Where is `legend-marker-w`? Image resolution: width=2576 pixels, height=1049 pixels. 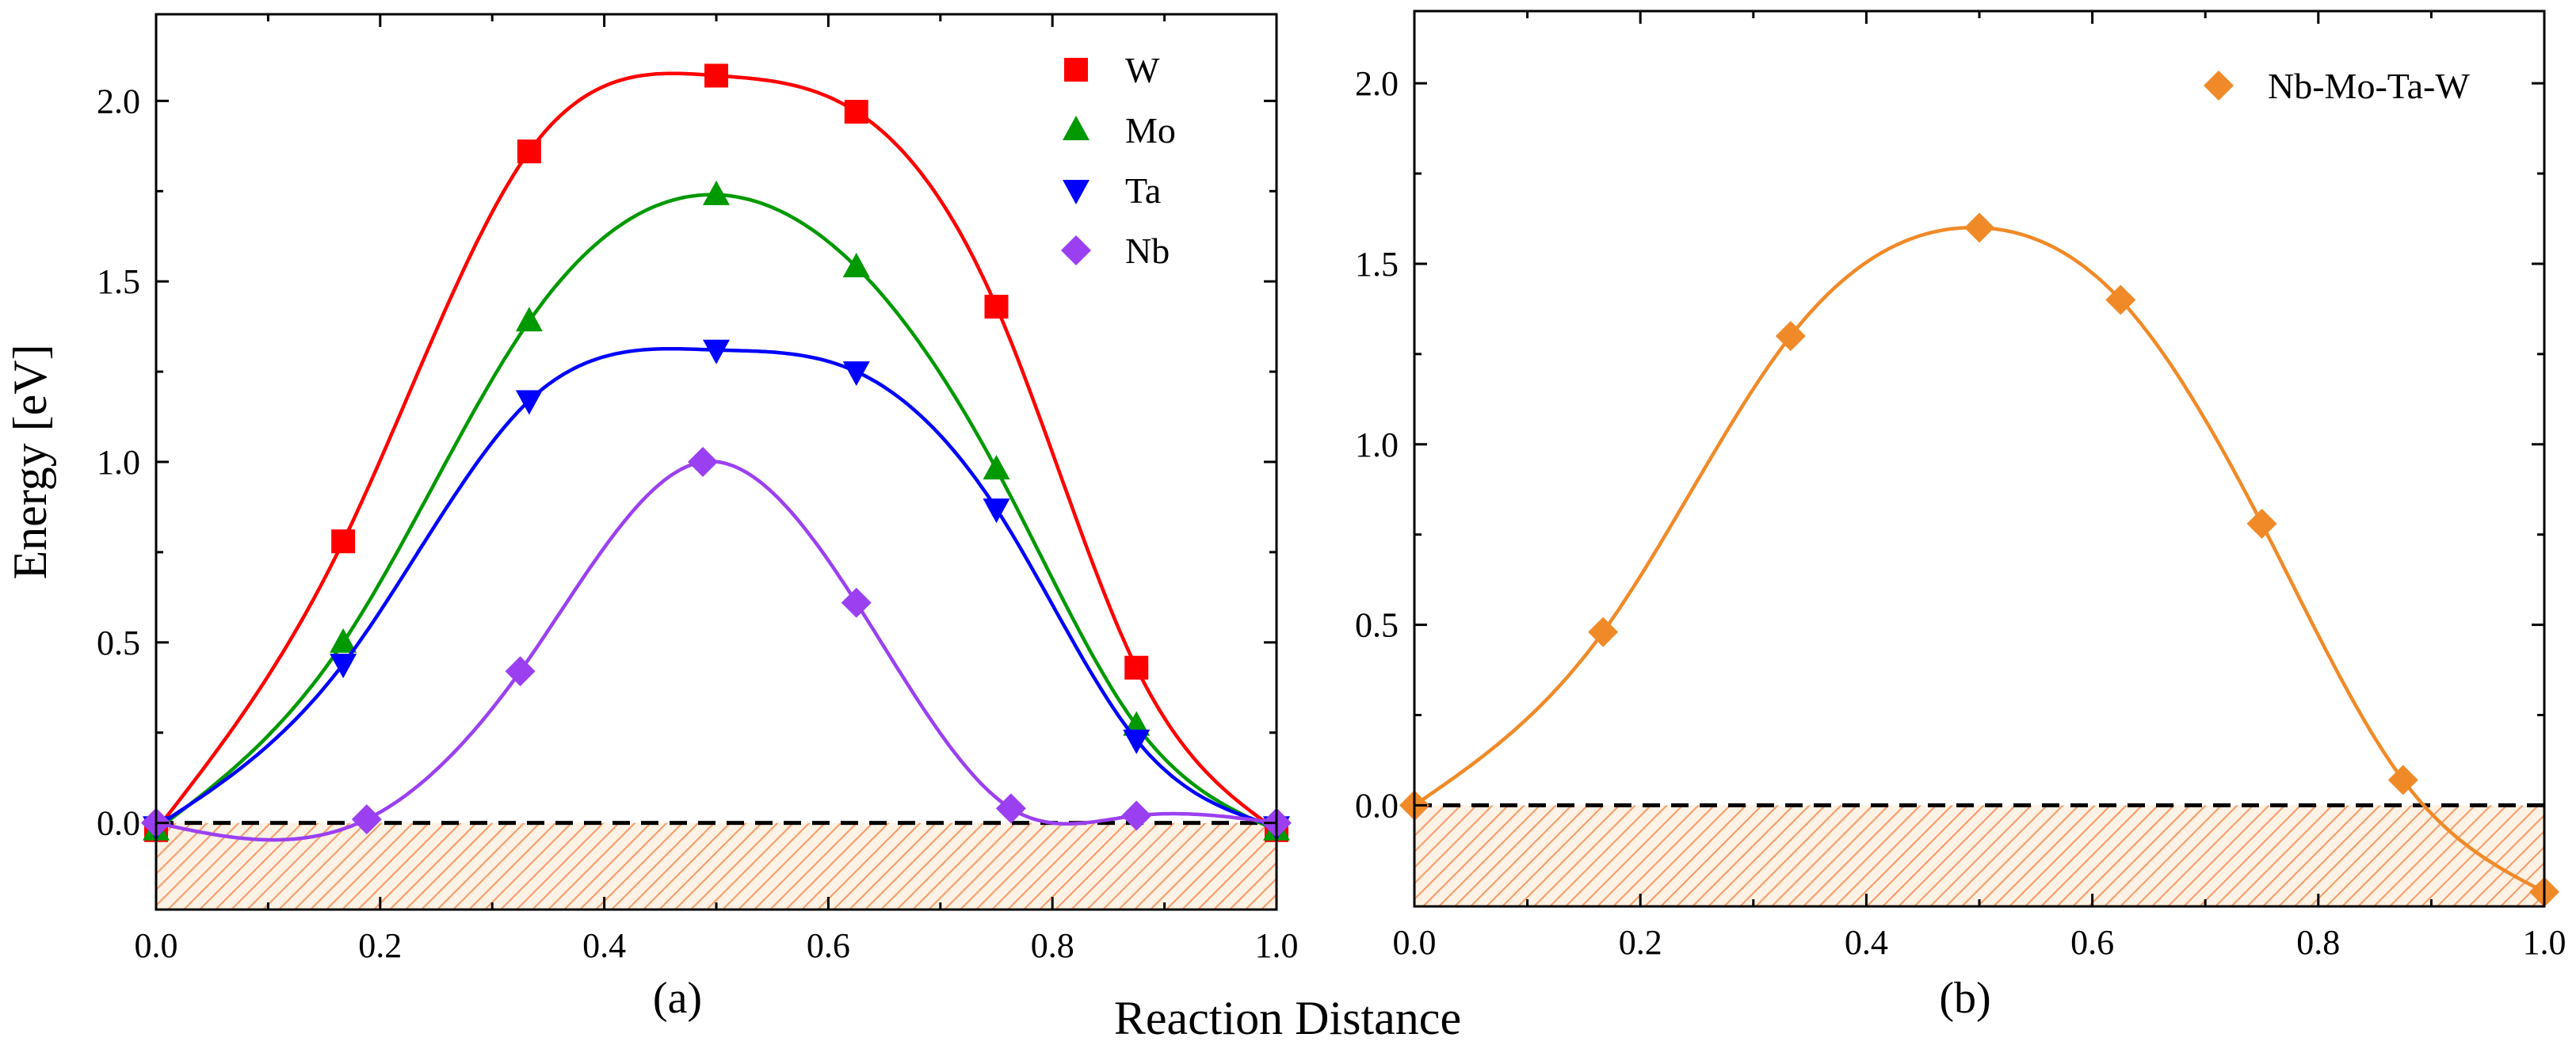
legend-marker-w is located at coordinates (1076, 70).